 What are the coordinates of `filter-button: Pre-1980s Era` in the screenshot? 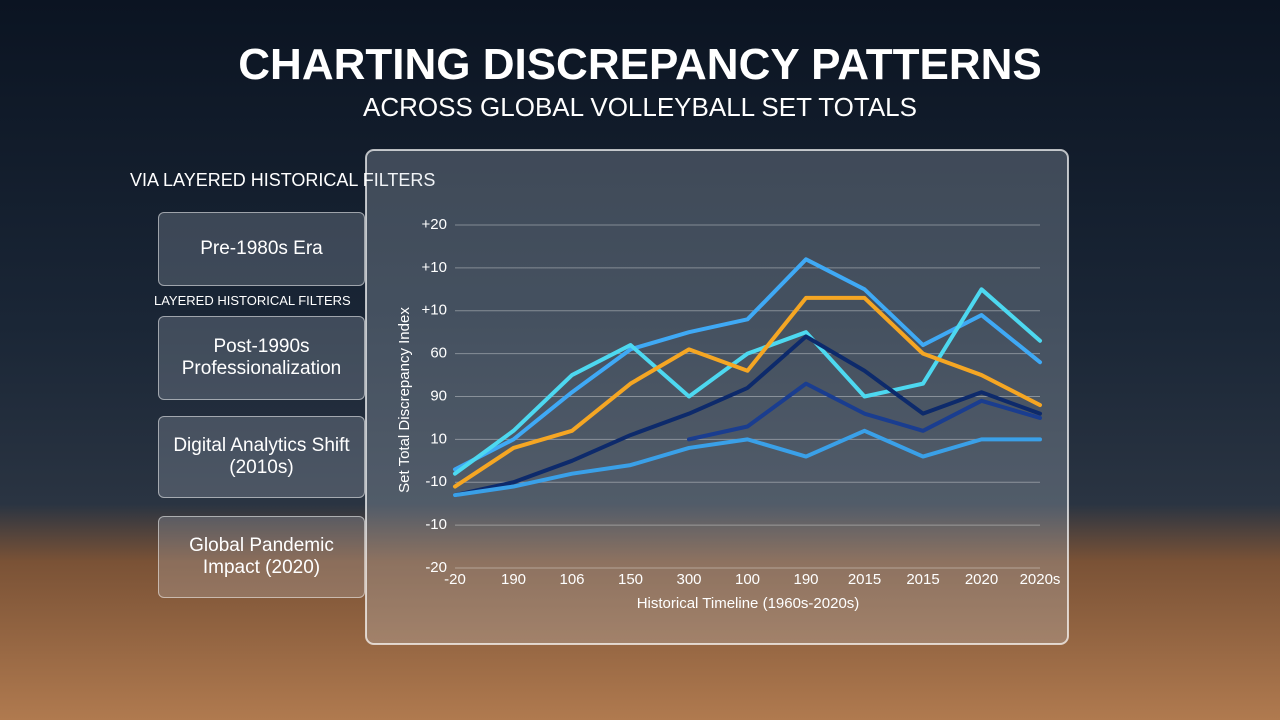 It's located at (261, 249).